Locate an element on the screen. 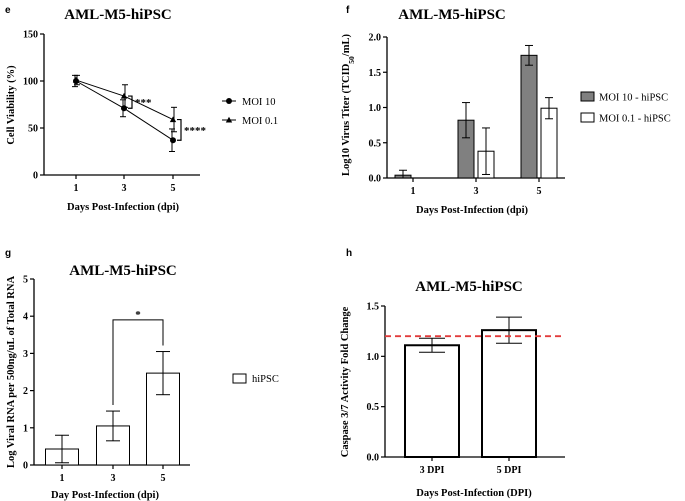 Image resolution: width=685 pixels, height=501 pixels. panel-letter-f: f is located at coordinates (348, 10).